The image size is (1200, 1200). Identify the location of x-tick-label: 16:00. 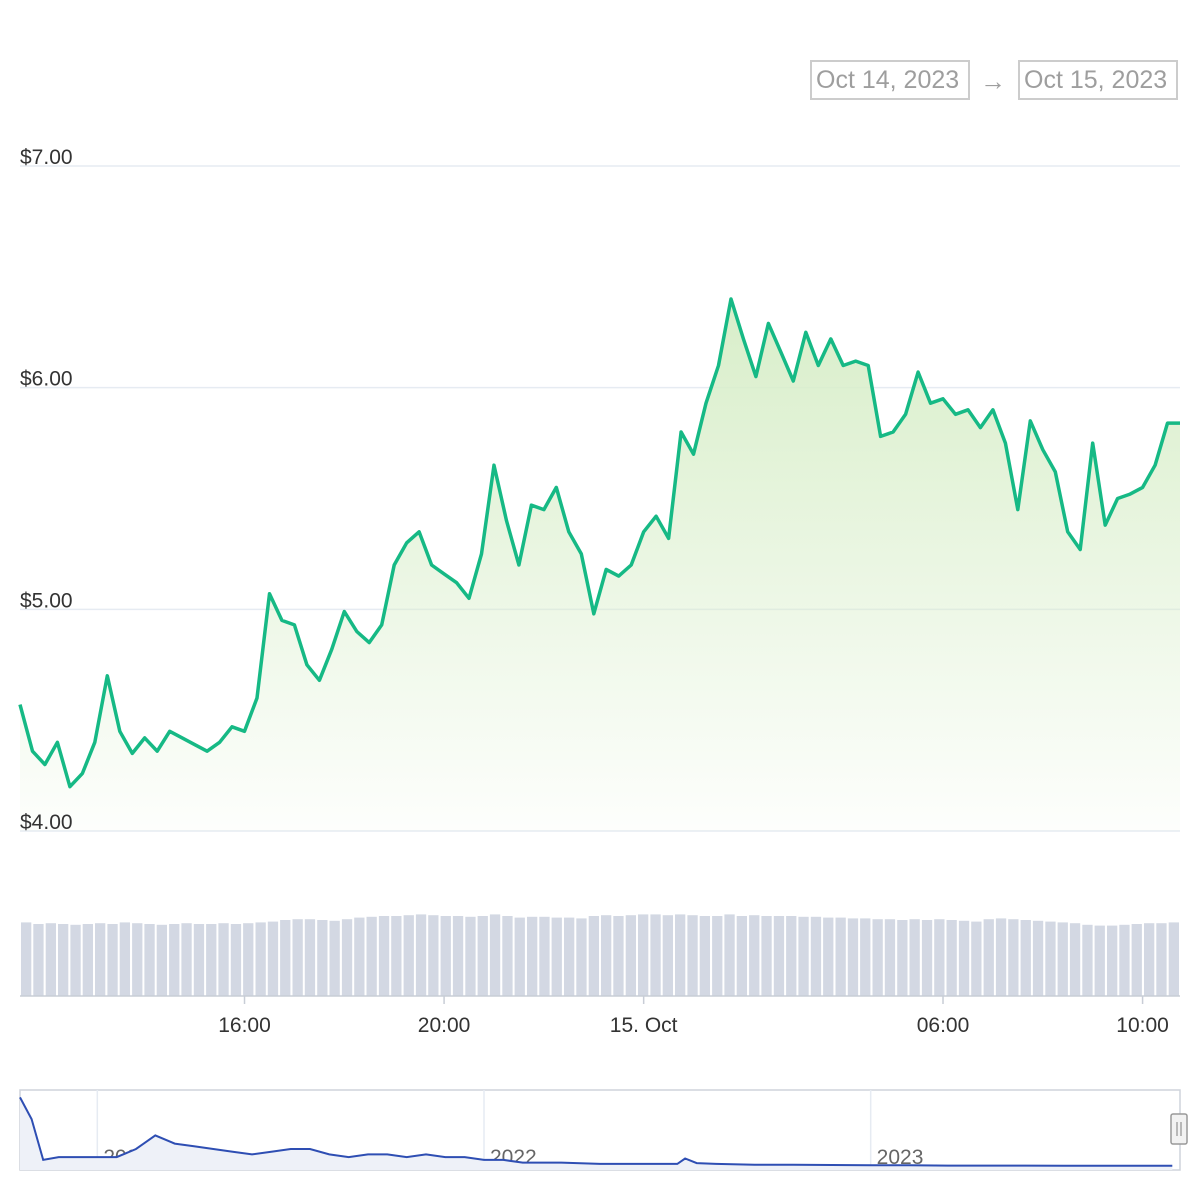
(244, 1025).